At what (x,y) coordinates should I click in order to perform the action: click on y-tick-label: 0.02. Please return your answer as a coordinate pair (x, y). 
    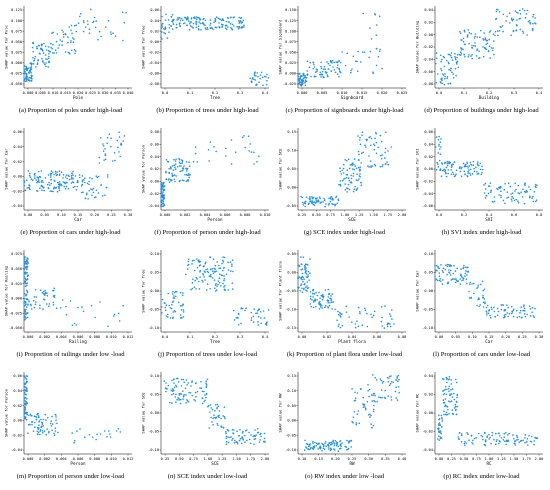
    Looking at the image, I should click on (154, 31).